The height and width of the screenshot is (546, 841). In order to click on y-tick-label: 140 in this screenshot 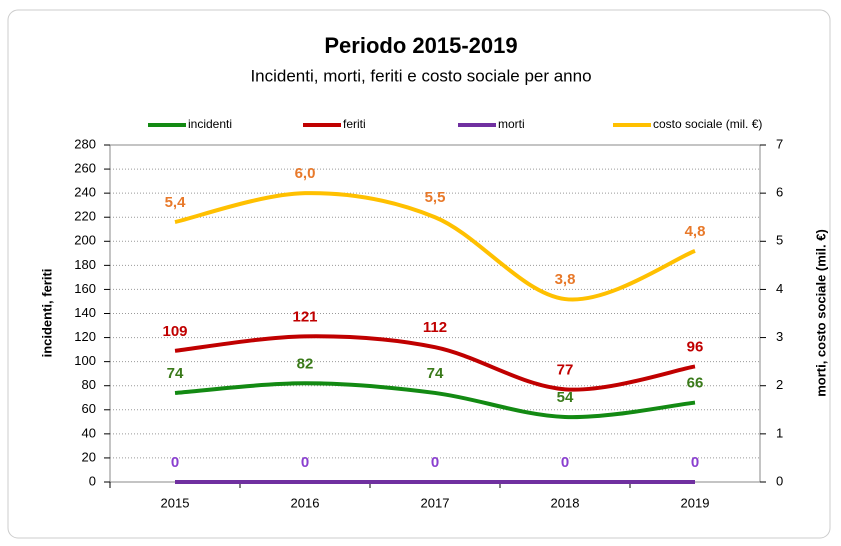, I will do `click(85, 312)`.